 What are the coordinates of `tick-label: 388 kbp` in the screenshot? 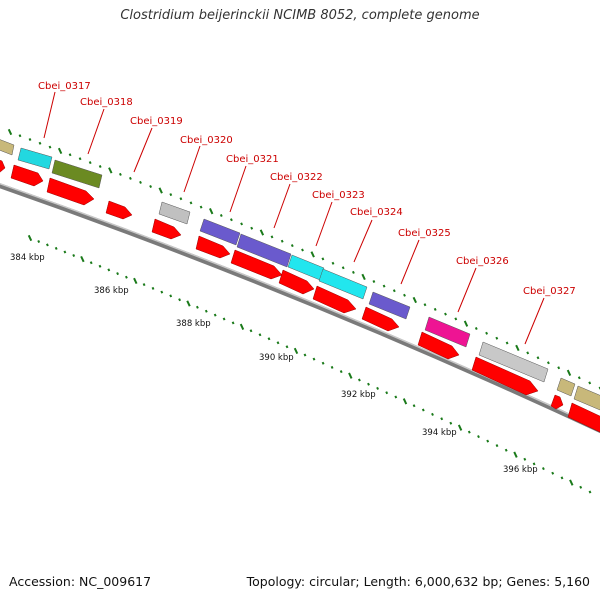 It's located at (193, 324).